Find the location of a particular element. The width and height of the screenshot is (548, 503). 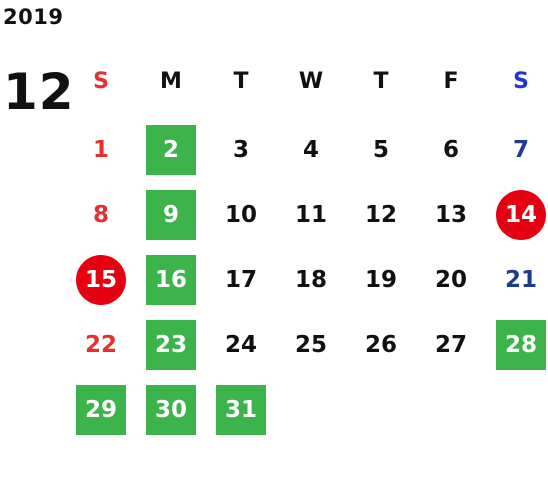

day-cell-5: 5 is located at coordinates (380, 150).